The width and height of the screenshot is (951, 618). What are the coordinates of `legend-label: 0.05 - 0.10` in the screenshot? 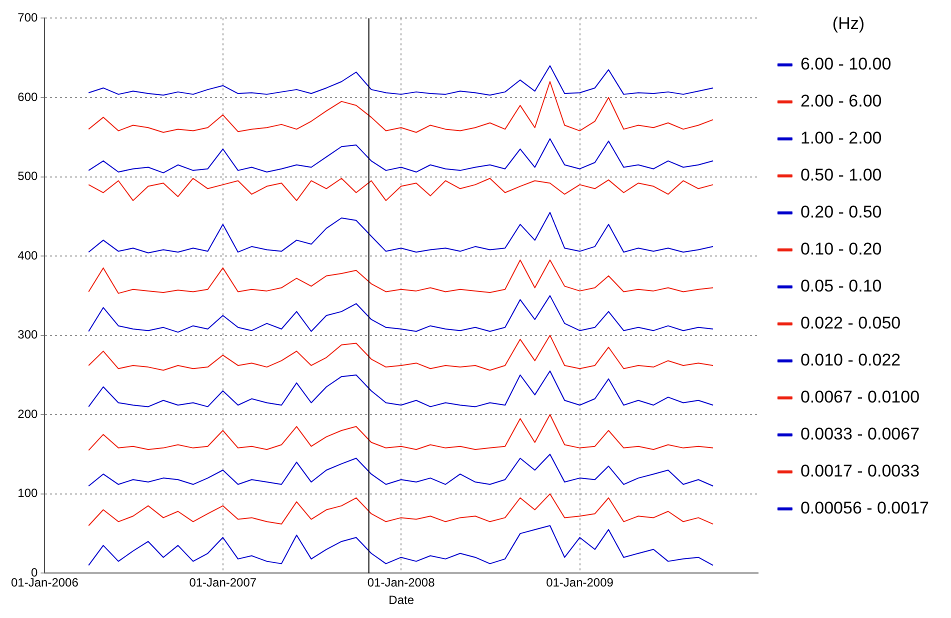 It's located at (841, 286).